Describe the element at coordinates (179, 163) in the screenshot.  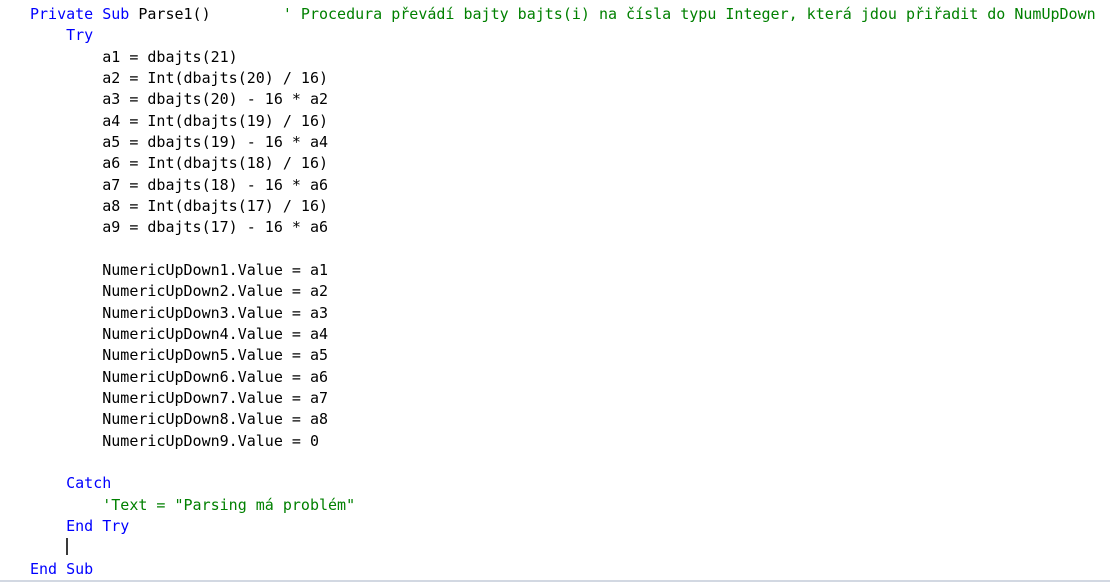
I see `code-token-plain: a6 = Int(dbajts(18) / 16)` at that location.